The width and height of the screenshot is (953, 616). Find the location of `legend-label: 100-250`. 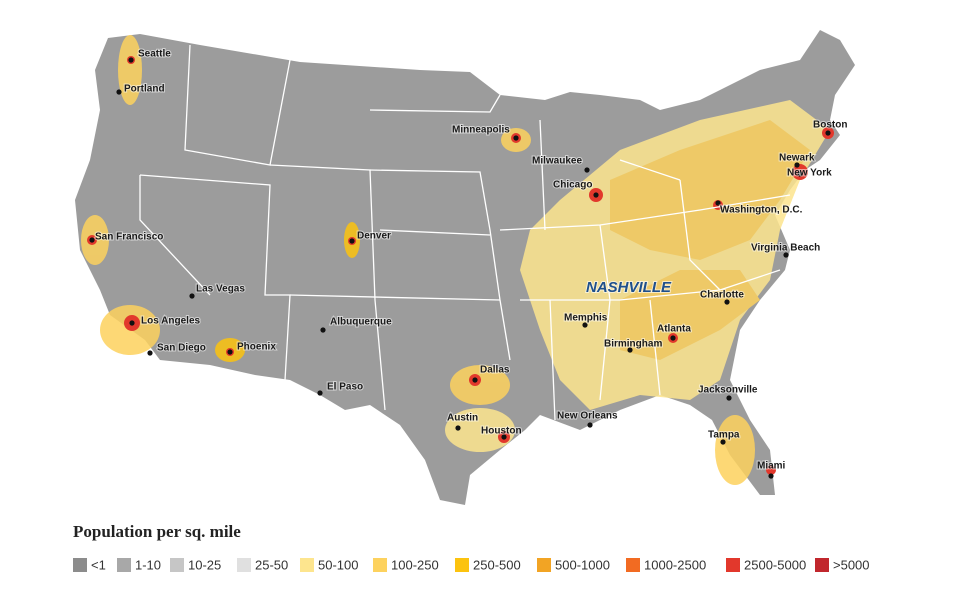

legend-label: 100-250 is located at coordinates (415, 564).